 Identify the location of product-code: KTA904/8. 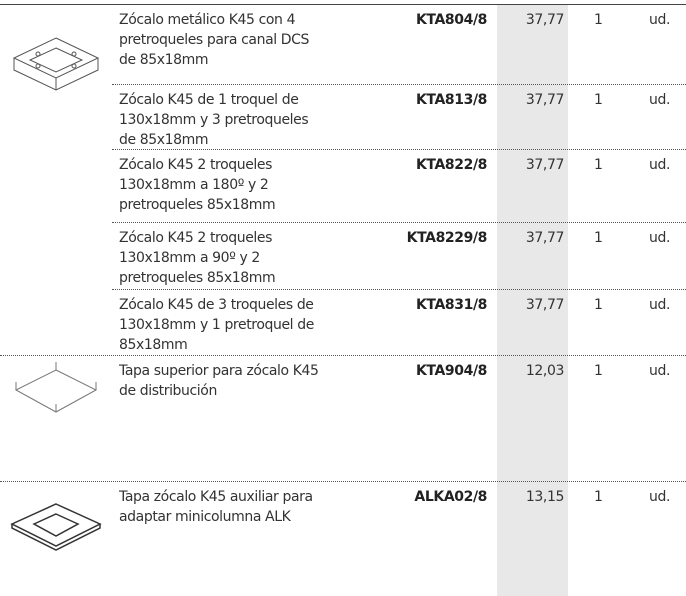
(451, 371).